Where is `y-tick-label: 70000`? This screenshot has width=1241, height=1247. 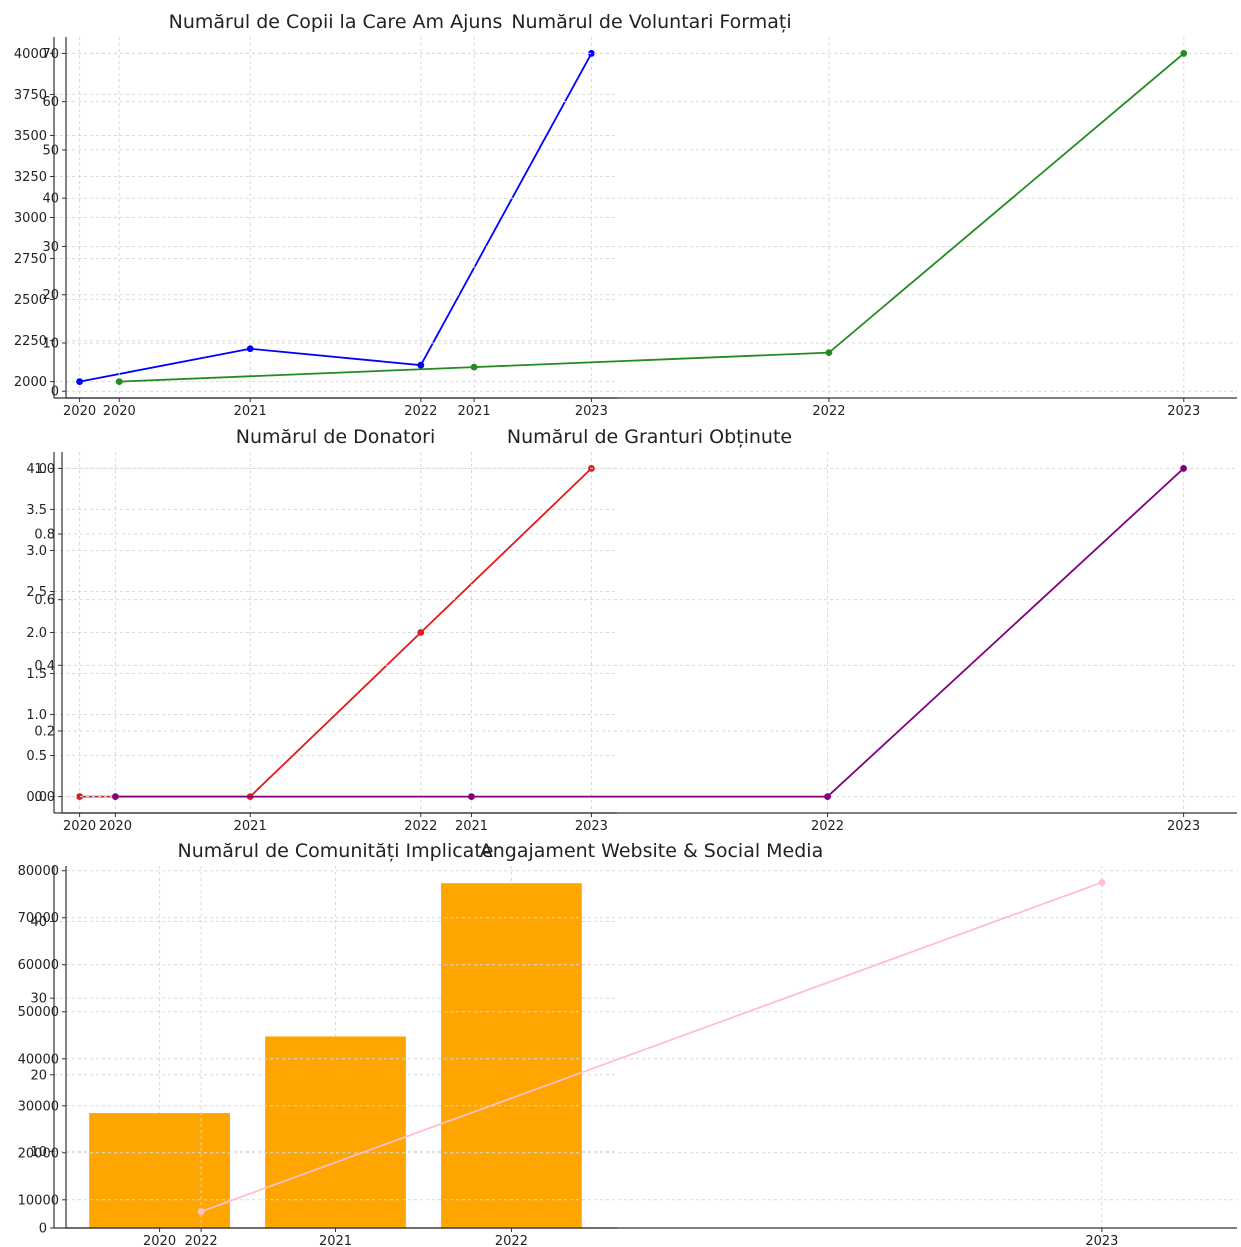
y-tick-label: 70000 is located at coordinates (38, 918).